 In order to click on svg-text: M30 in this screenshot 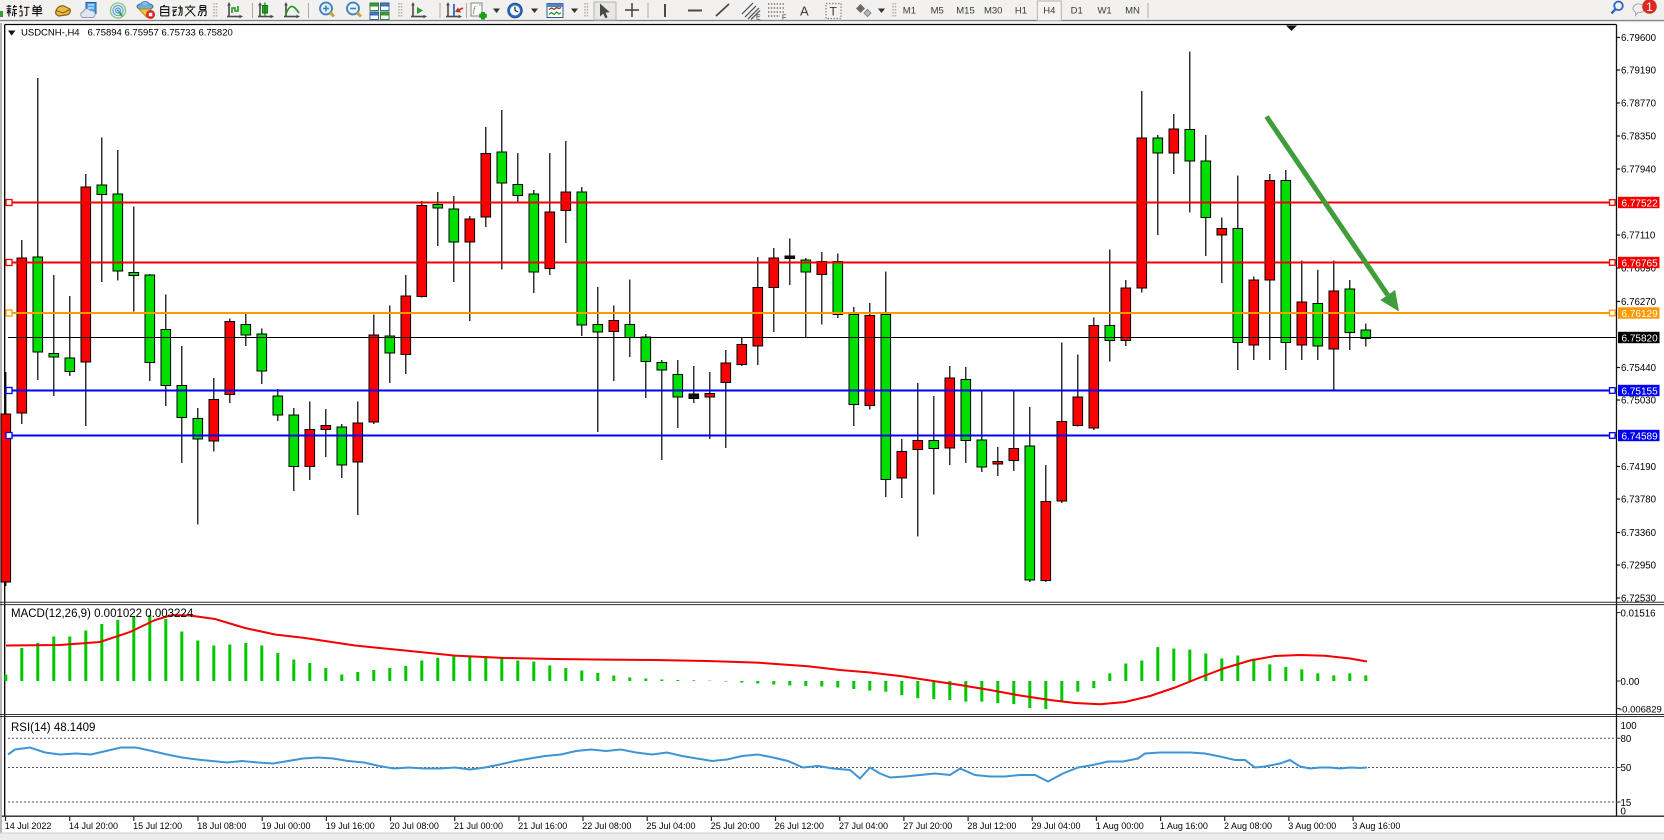, I will do `click(993, 11)`.